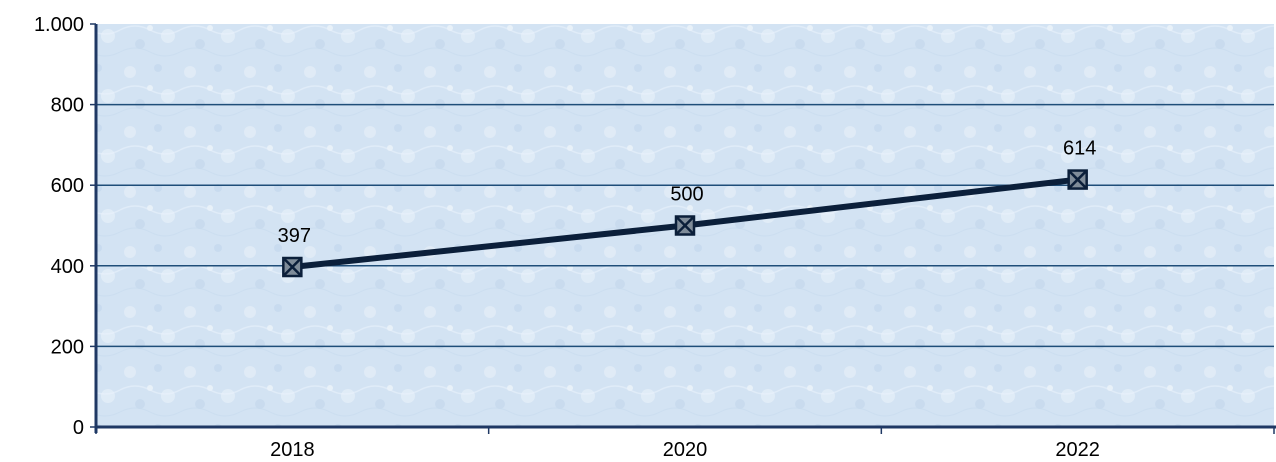 This screenshot has width=1276, height=462. What do you see at coordinates (67, 347) in the screenshot?
I see `y-tick-label: 200` at bounding box center [67, 347].